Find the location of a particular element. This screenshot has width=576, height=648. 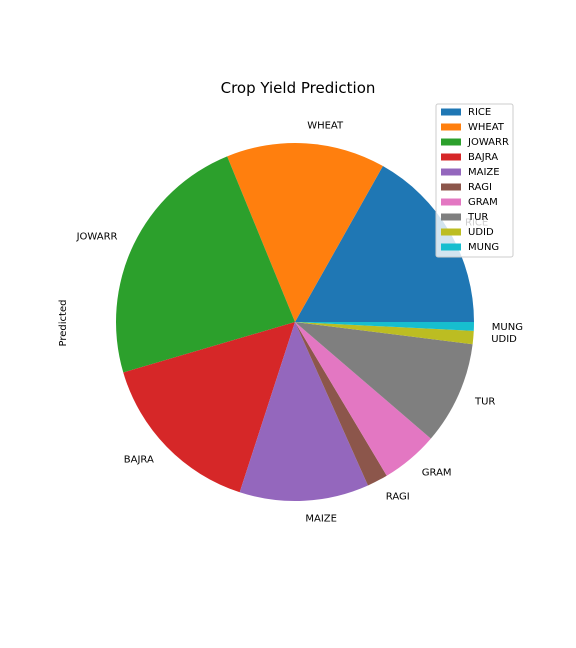

legend-swatch-ragi is located at coordinates (451, 187).